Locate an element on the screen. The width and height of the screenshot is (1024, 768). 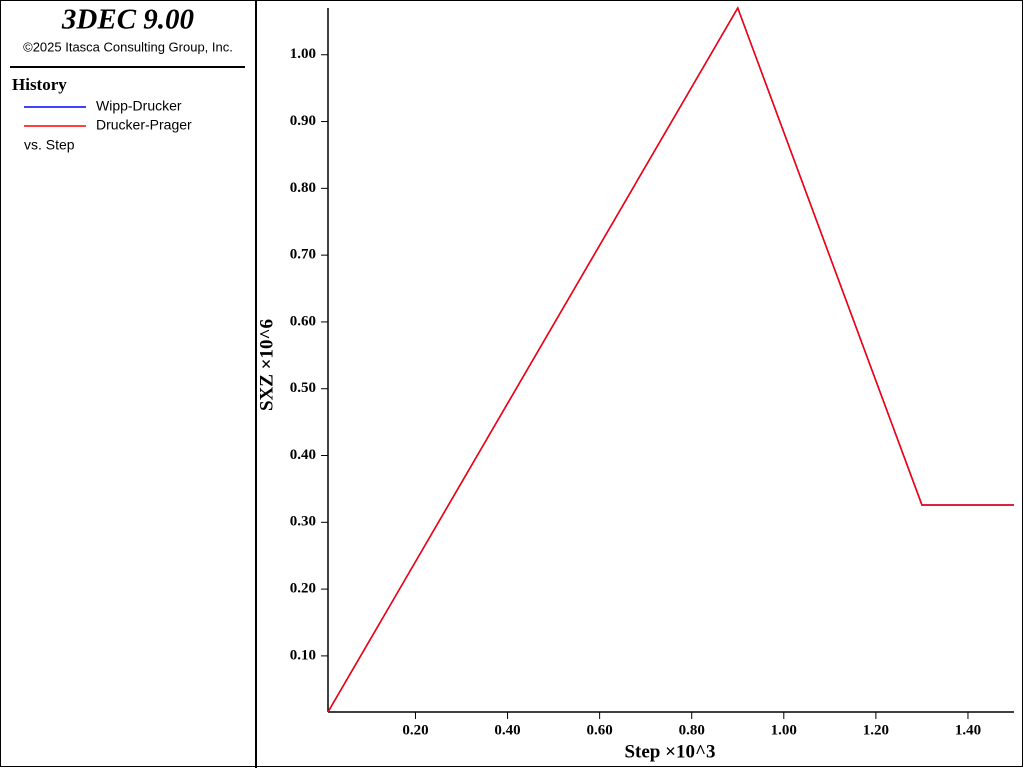
legend-title: History is located at coordinates (39, 84).